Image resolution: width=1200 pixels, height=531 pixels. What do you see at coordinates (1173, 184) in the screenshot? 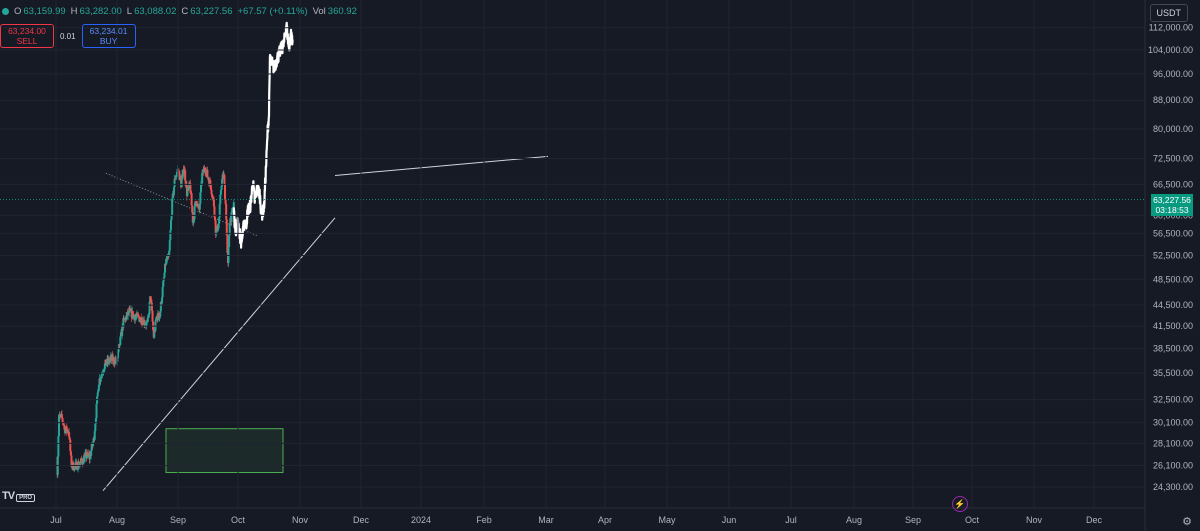
I see `y-tick-label: 66,500.00` at bounding box center [1173, 184].